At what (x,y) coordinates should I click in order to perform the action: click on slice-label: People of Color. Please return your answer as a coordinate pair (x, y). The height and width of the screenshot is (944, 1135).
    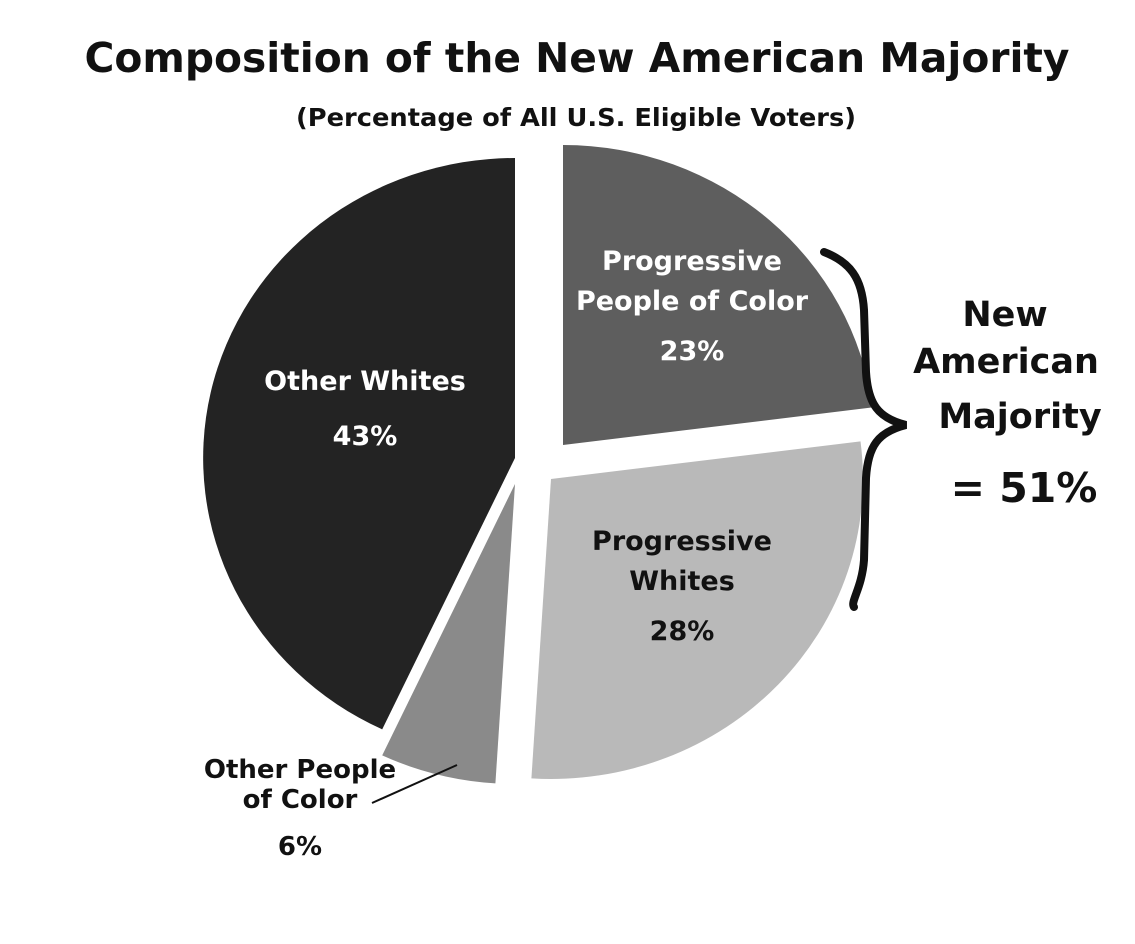
    Looking at the image, I should click on (692, 301).